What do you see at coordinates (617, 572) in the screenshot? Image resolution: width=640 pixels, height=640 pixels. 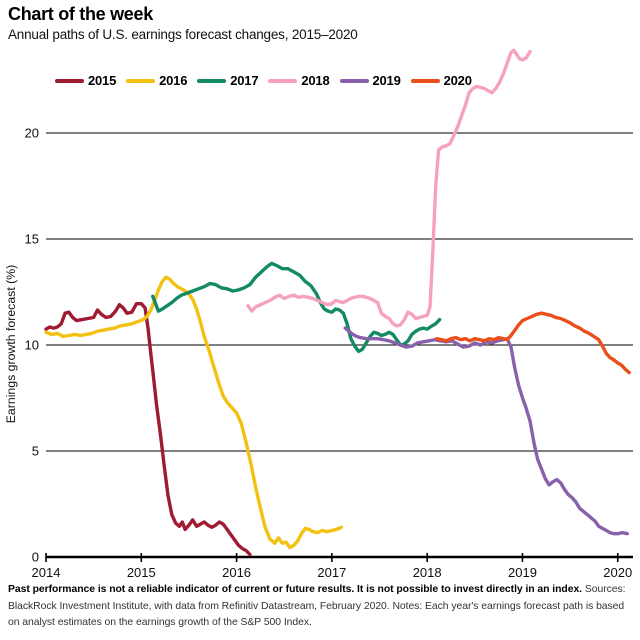 I see `x-tick-label-2020: 2020` at bounding box center [617, 572].